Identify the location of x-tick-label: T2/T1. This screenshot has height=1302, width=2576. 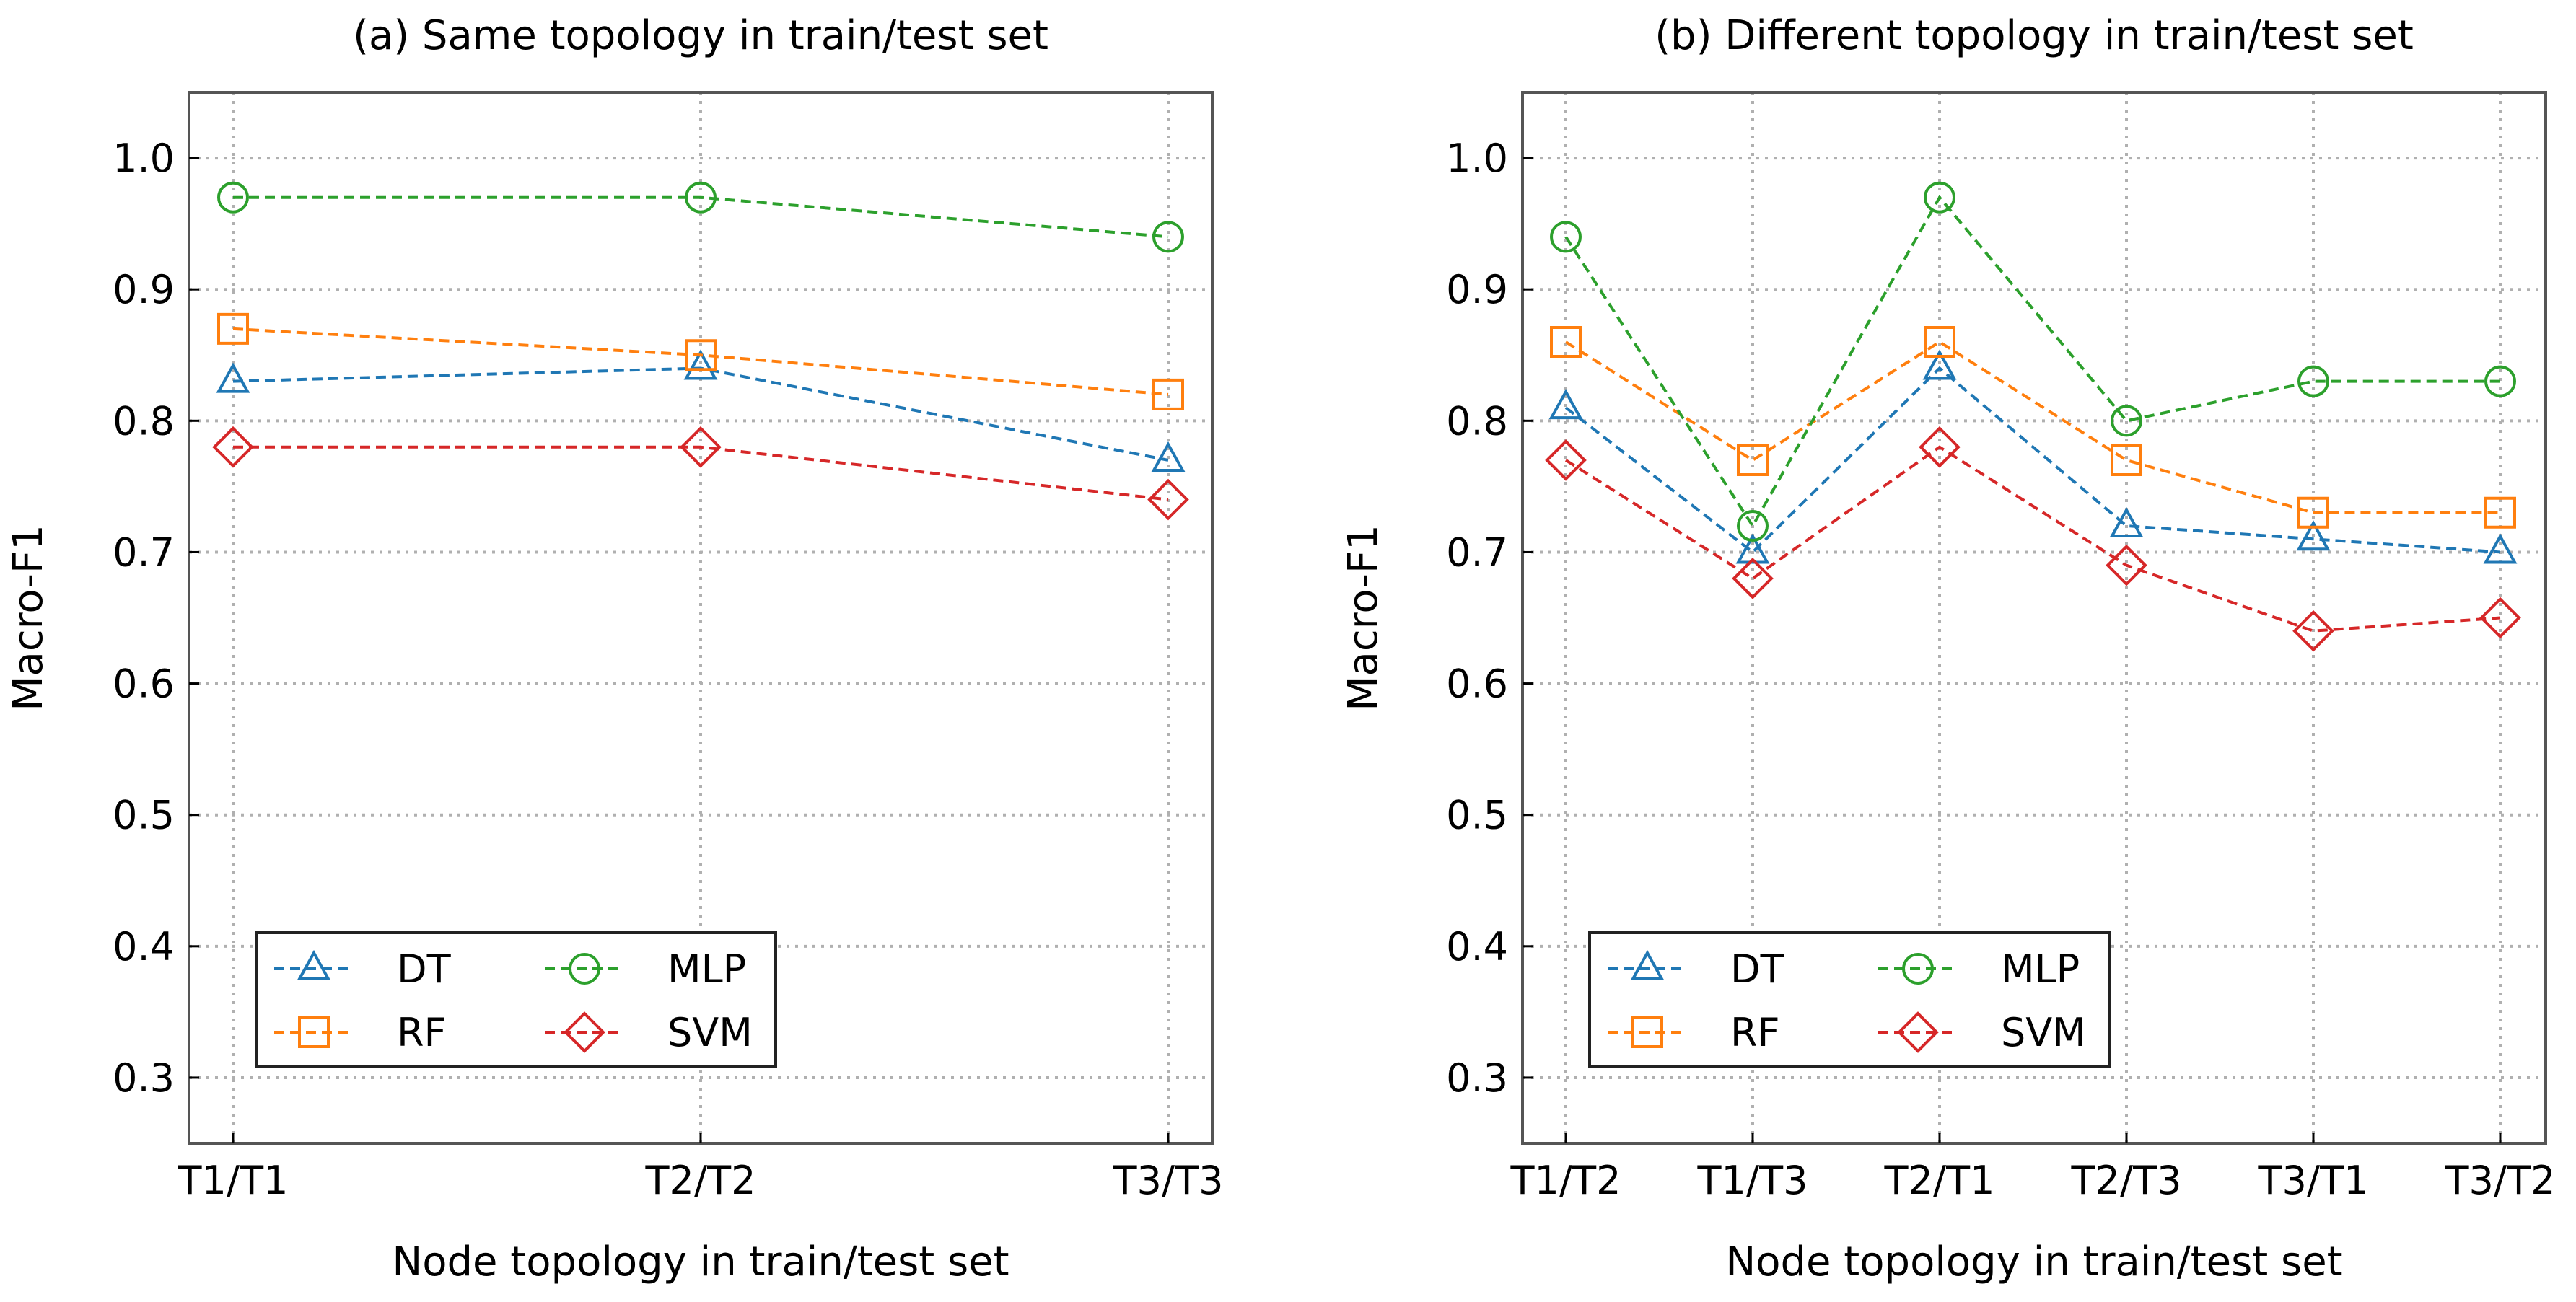
(1939, 1180).